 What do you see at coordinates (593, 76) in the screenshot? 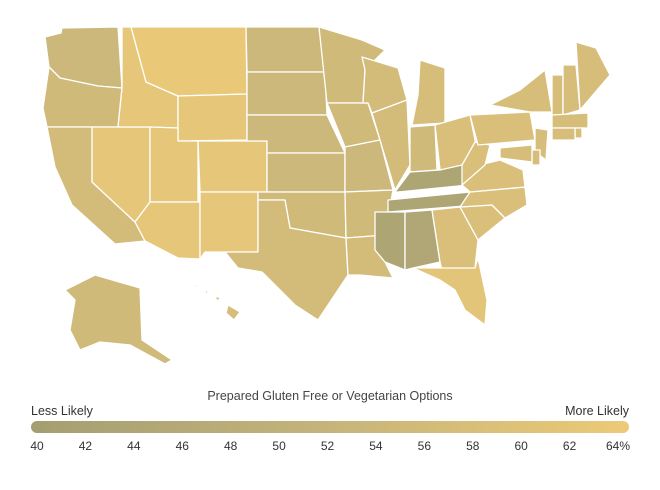
I see `state-me` at bounding box center [593, 76].